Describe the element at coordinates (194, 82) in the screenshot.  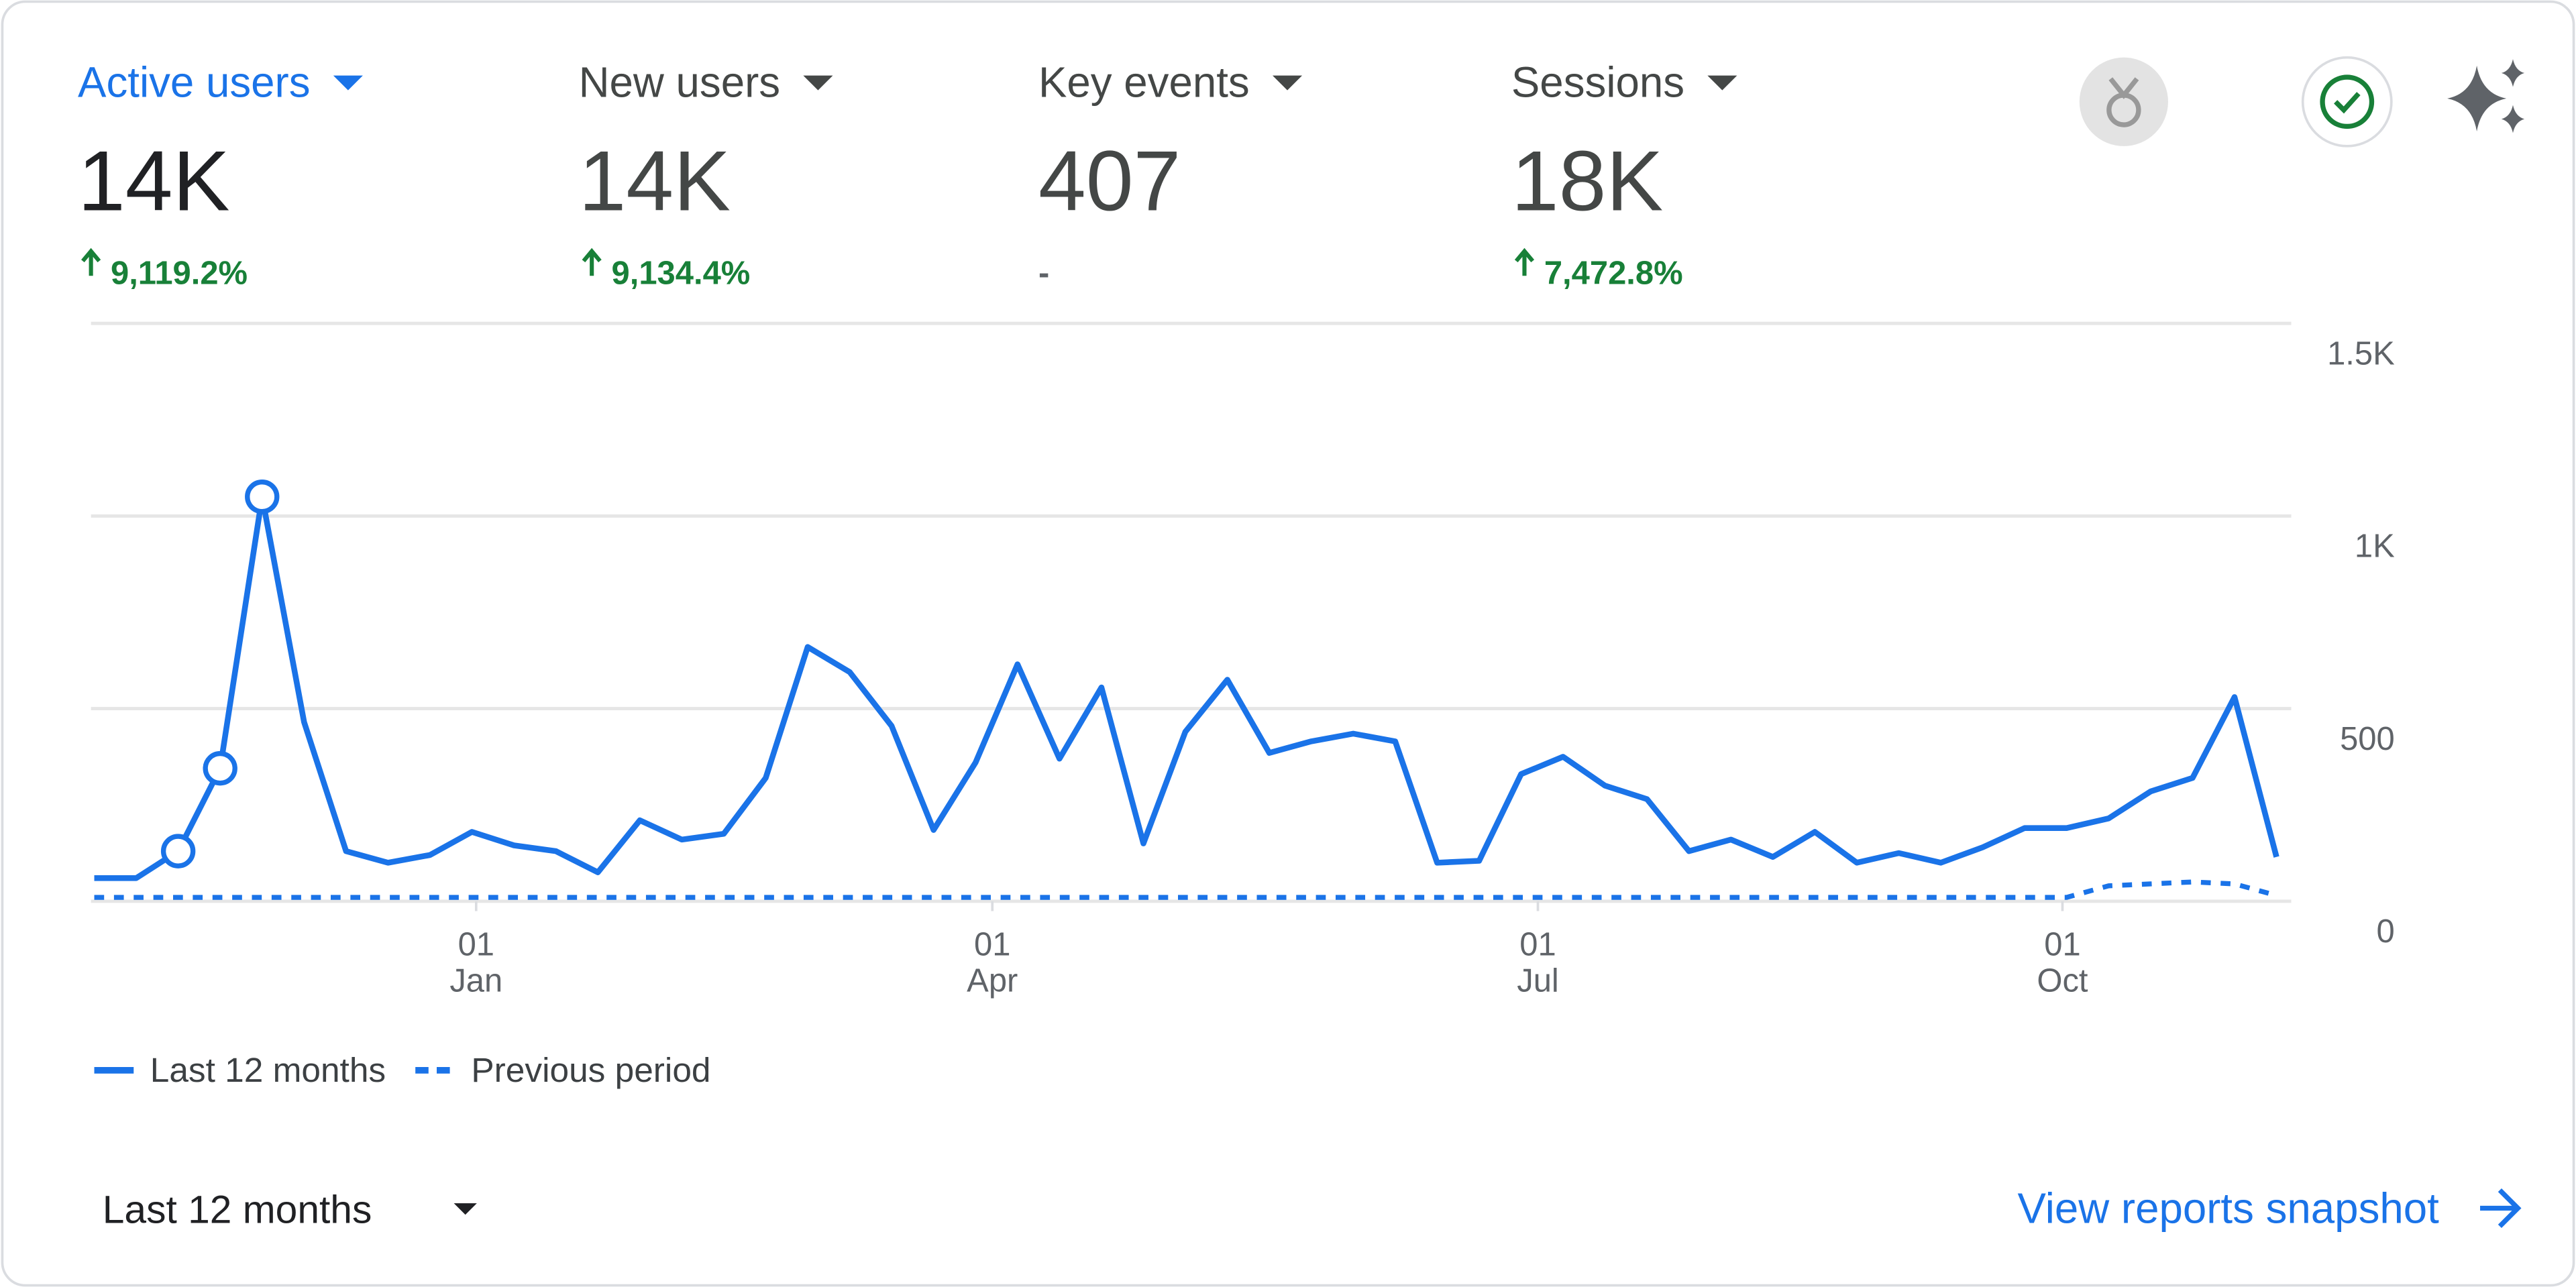
I see `metric-label: Active users` at that location.